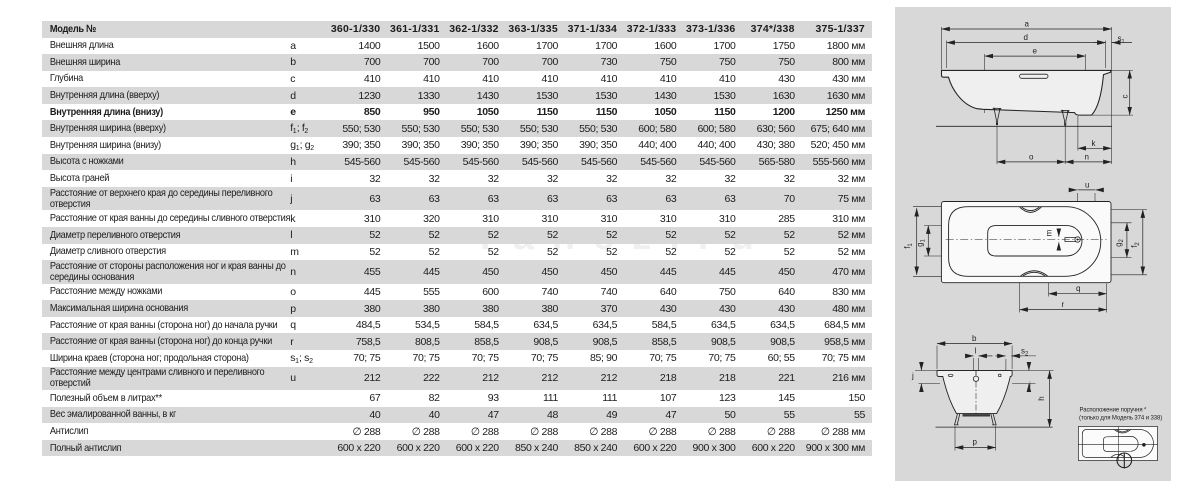 The image size is (1184, 500). What do you see at coordinates (1114, 411) in the screenshot?
I see `svg-text: Расположение поручня *` at bounding box center [1114, 411].